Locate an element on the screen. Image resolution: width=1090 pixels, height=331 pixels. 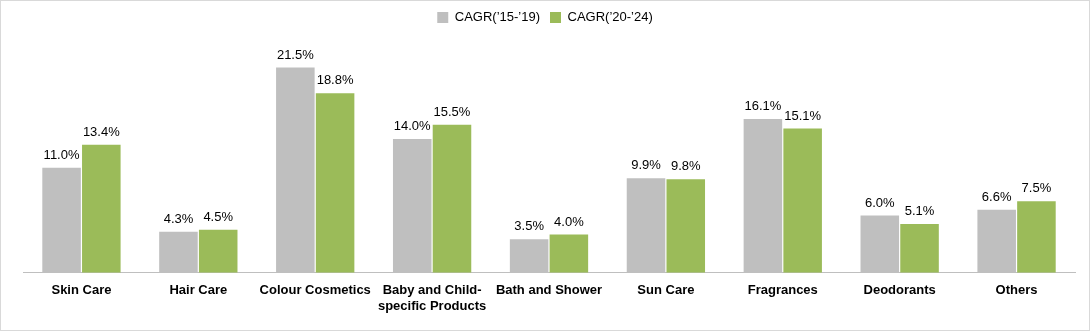
data-label: 9.8% is located at coordinates (686, 166).